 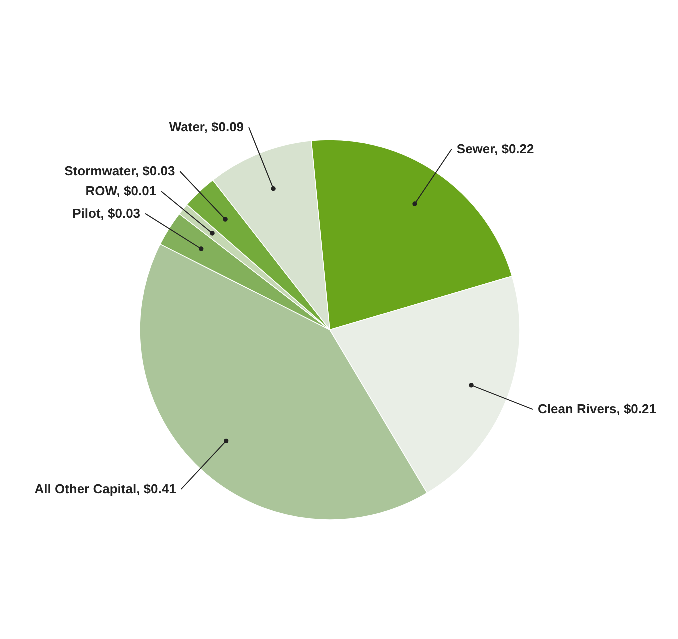 I want to click on slice-label: All Other Capital, $0.41, so click(x=105, y=488).